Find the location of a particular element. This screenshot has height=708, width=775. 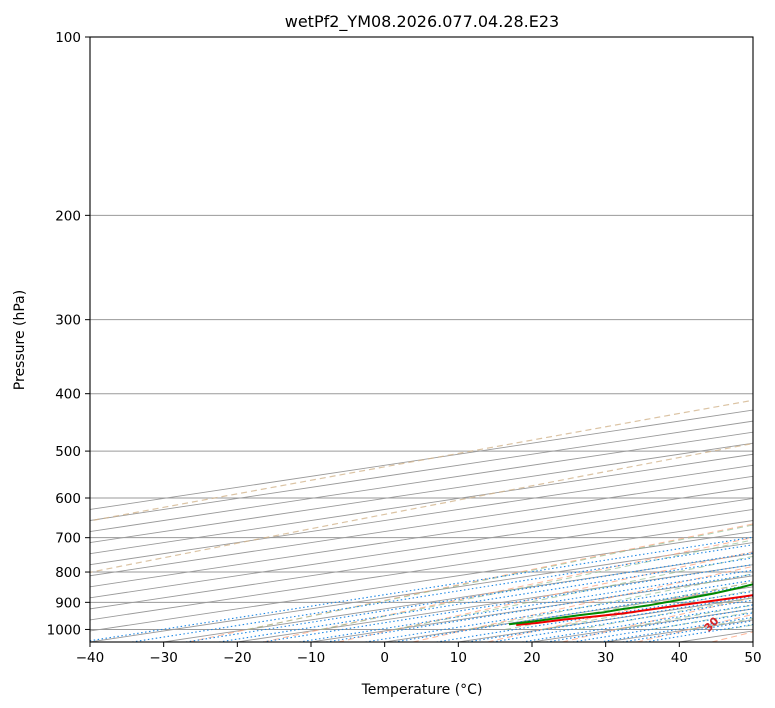

y-tick-label: 600 is located at coordinates (68, 499).